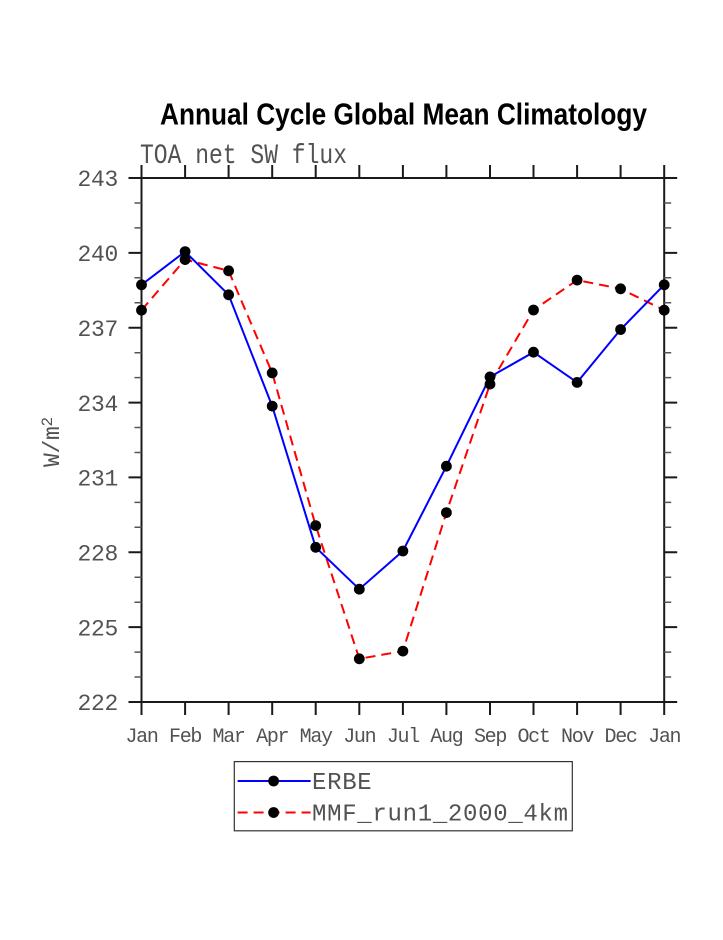 This screenshot has width=723, height=940. What do you see at coordinates (97, 180) in the screenshot?
I see `svg-text: 243` at bounding box center [97, 180].